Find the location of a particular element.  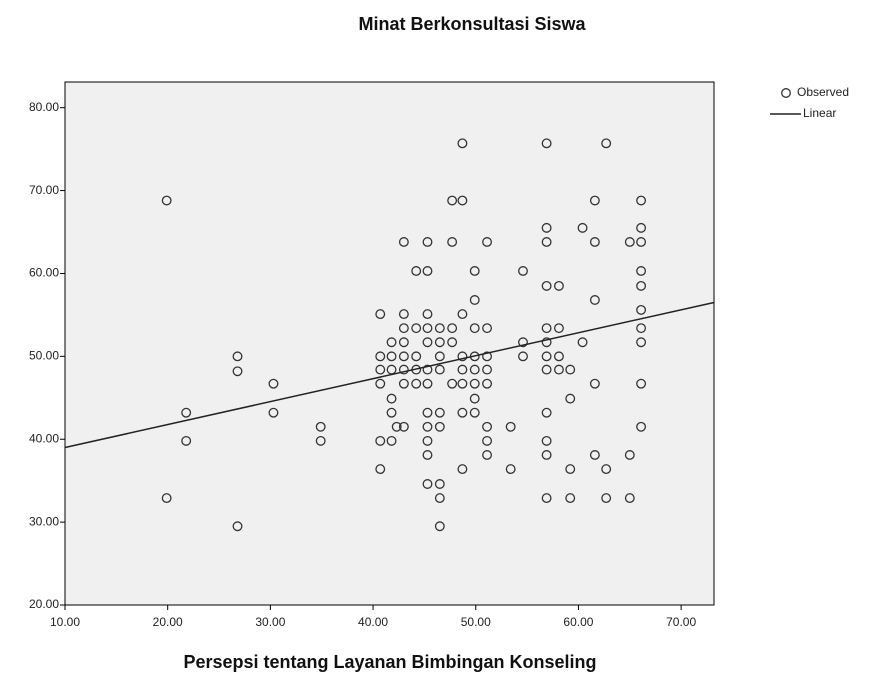

y-tick-label: 50.00 is located at coordinates (44, 356).